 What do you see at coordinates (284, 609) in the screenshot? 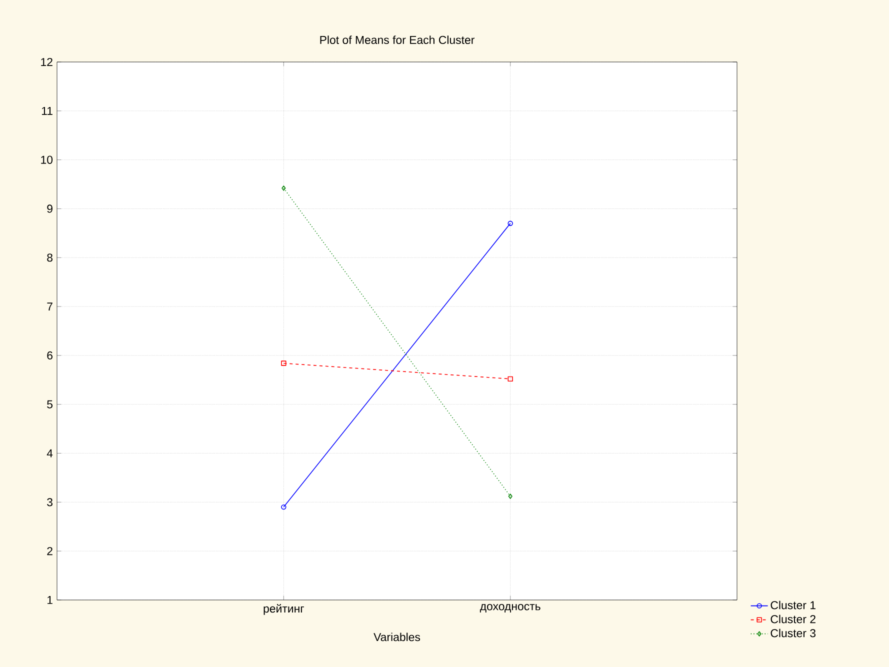
I see `x-tick-label: рейтинг` at bounding box center [284, 609].